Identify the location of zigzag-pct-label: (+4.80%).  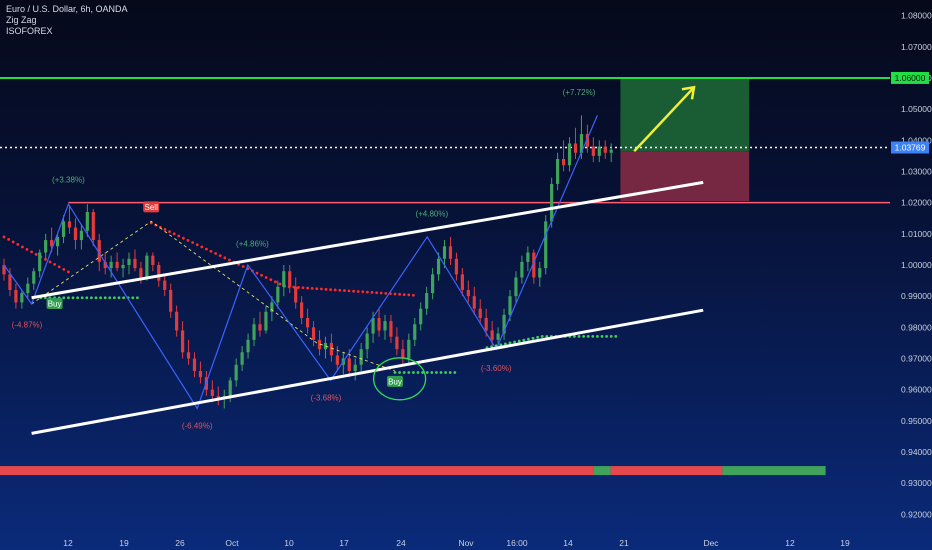
(431, 214).